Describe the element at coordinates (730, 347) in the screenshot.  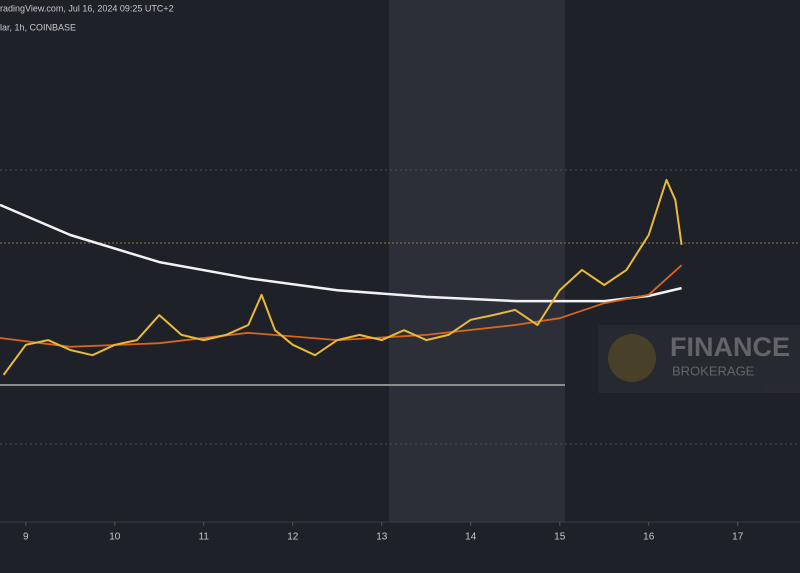
I see `watermark-title: FINANCE` at that location.